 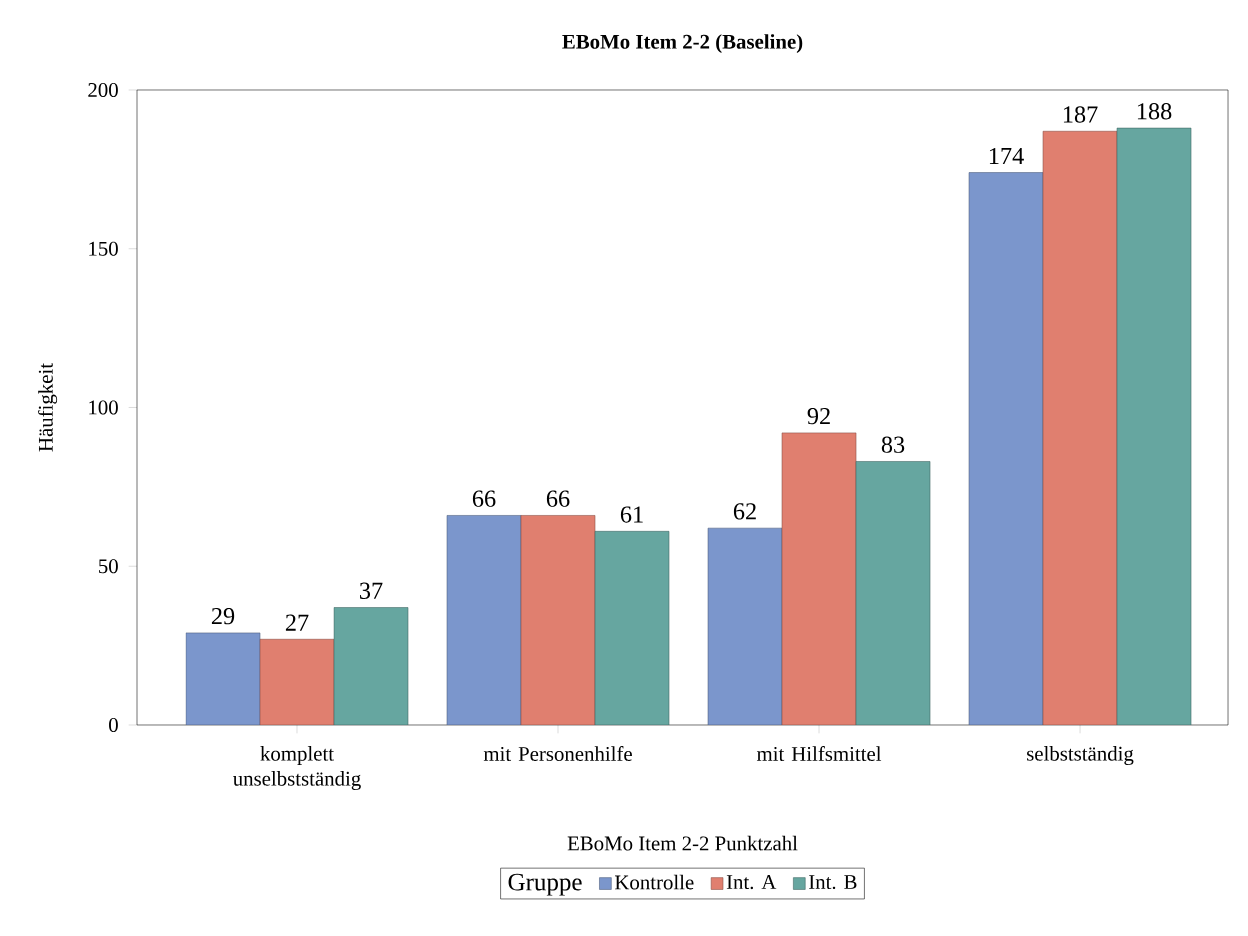 I want to click on y-tick-label: 50, so click(x=108, y=566).